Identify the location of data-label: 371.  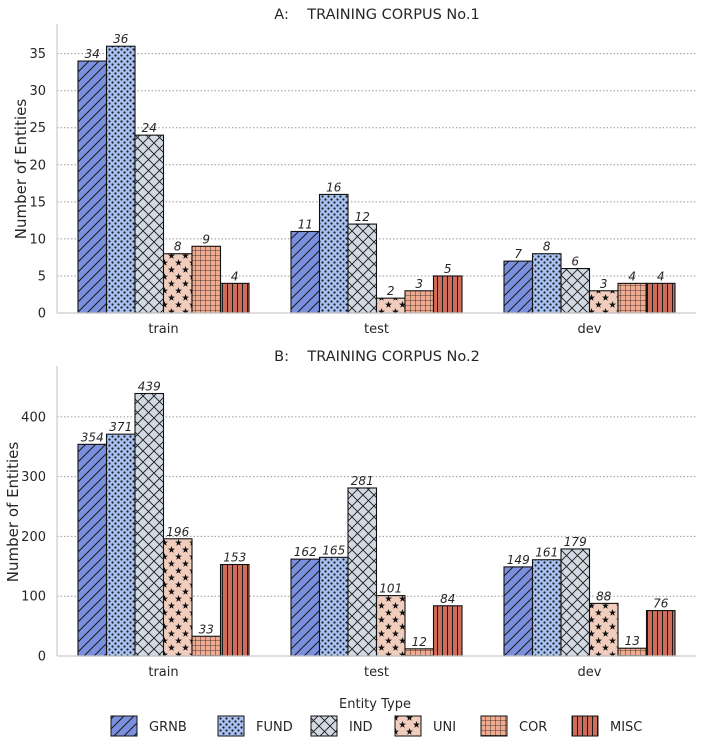
(120, 427).